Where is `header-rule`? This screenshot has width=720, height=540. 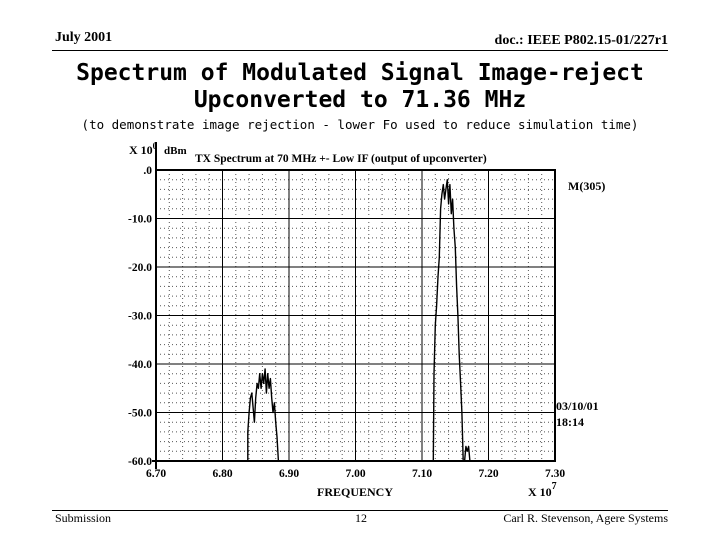
header-rule is located at coordinates (360, 50).